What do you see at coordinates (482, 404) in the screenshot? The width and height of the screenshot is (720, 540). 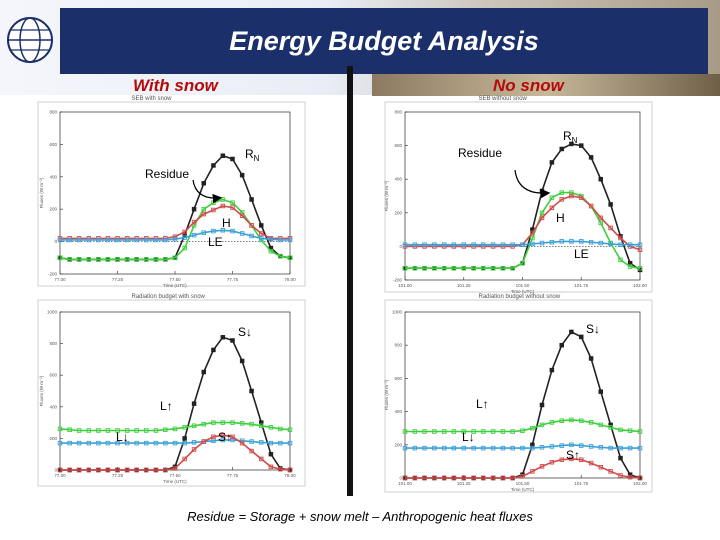 I see `annotation-label: L↑` at bounding box center [482, 404].